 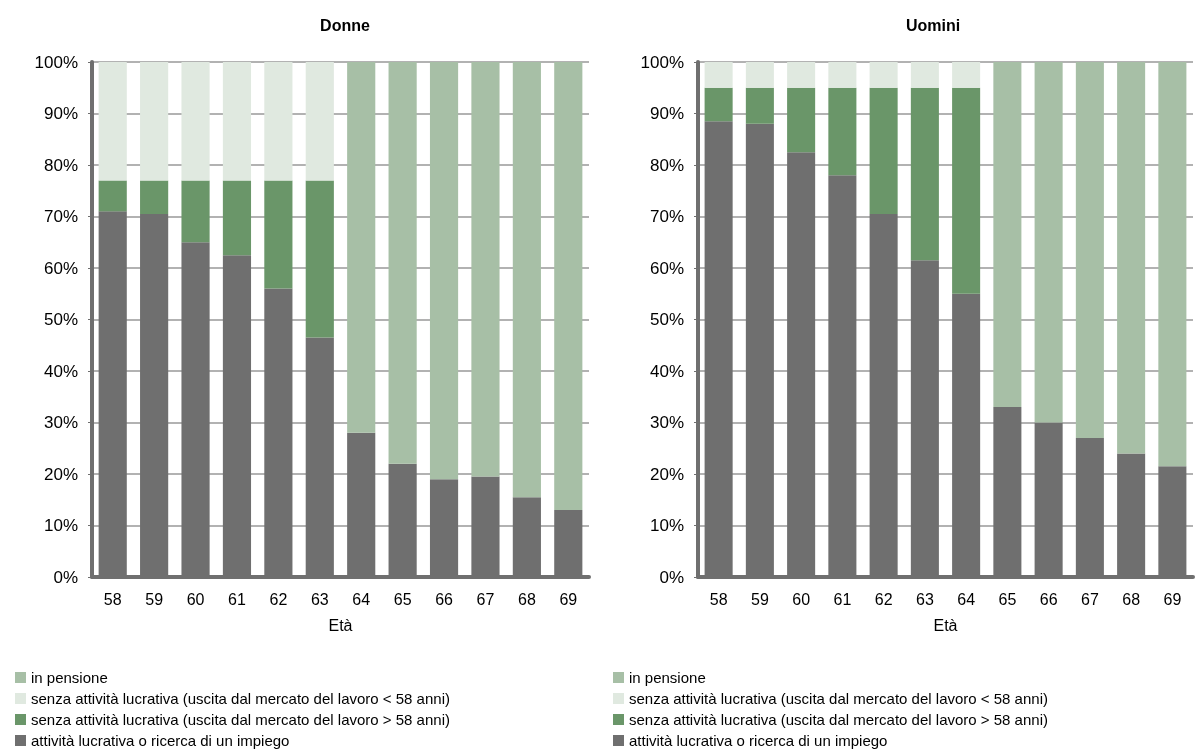 What do you see at coordinates (933, 25) in the screenshot?
I see `chart-title: Uomini` at bounding box center [933, 25].